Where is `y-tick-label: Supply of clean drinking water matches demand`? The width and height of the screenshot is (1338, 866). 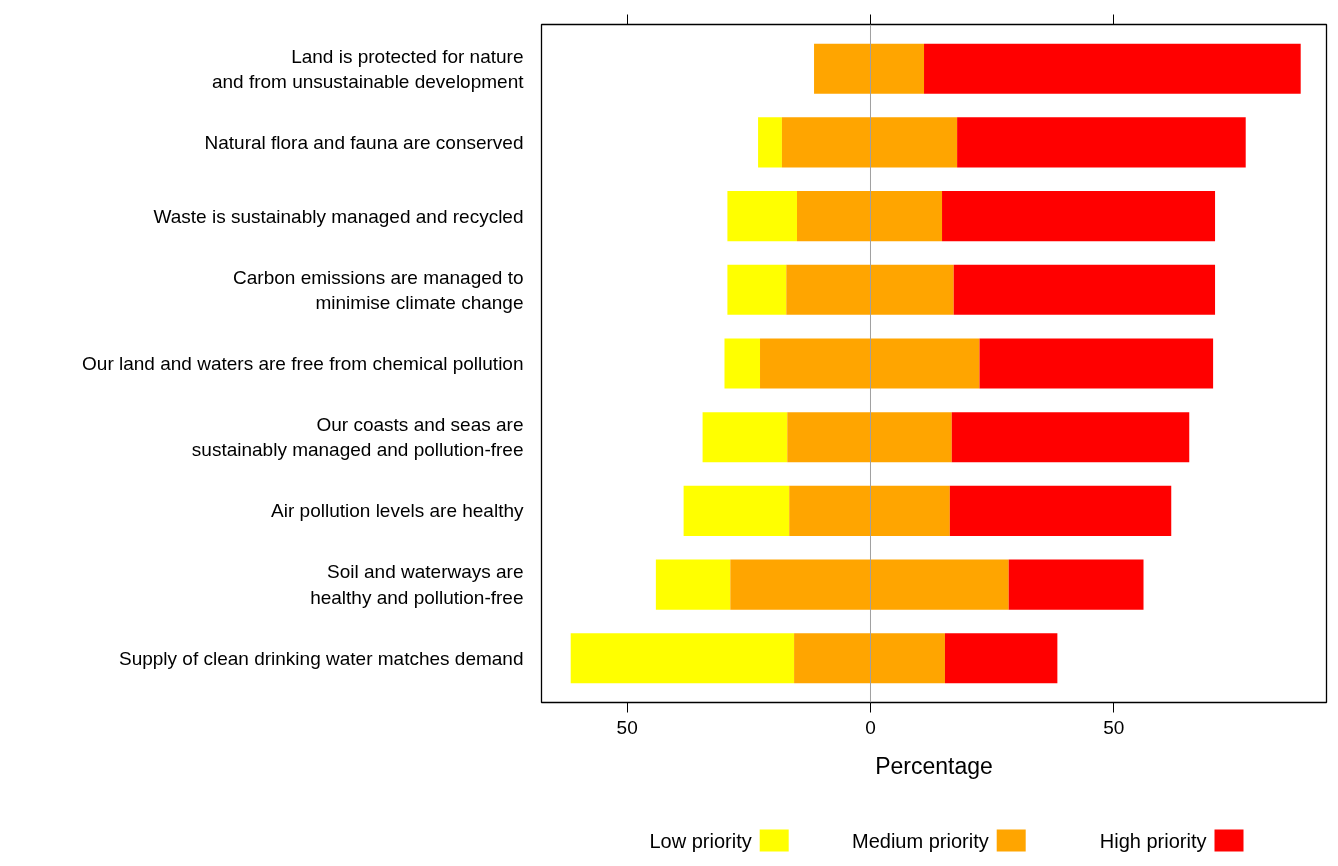 y-tick-label: Supply of clean drinking water matches demand is located at coordinates (321, 658).